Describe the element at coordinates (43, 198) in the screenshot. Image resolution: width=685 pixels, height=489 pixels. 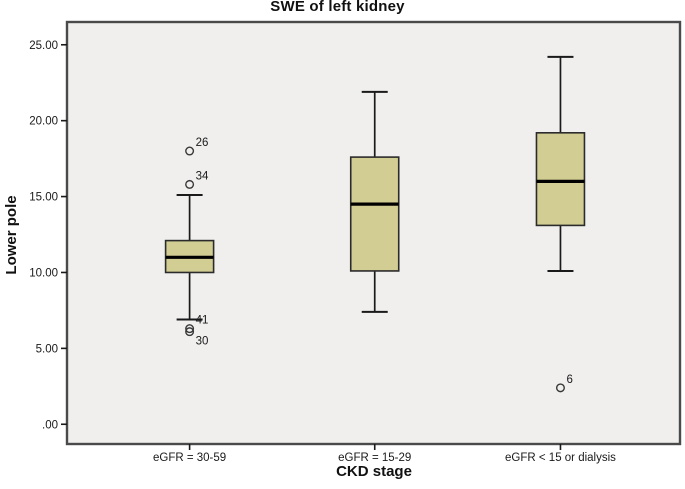
I see `y-tick-label: 15.00` at that location.